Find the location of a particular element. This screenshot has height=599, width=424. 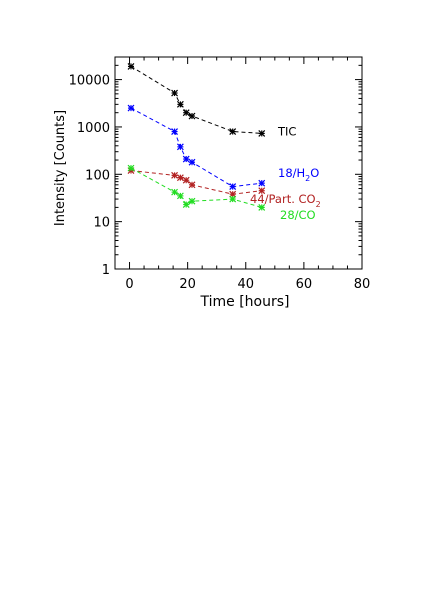

series-label: TIC is located at coordinates (286, 131).